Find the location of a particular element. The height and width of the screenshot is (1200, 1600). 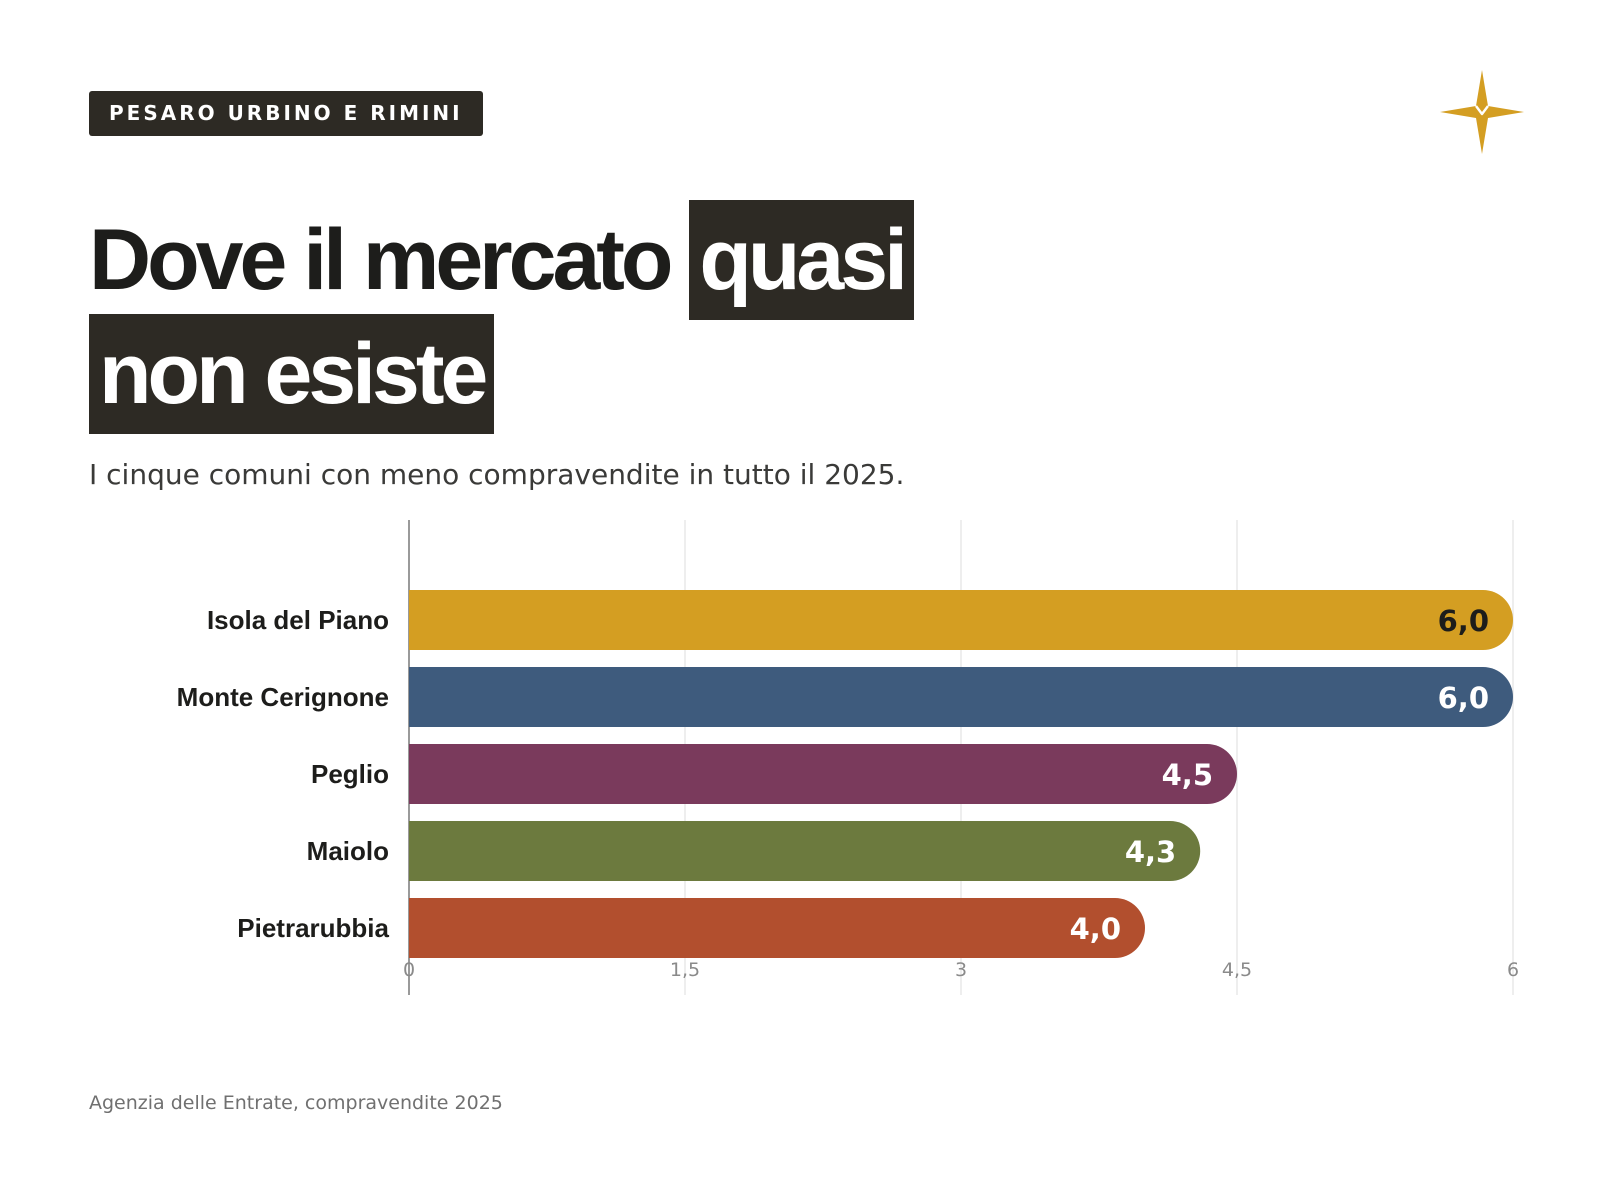

title-highlight-1: quasi is located at coordinates (801, 260).